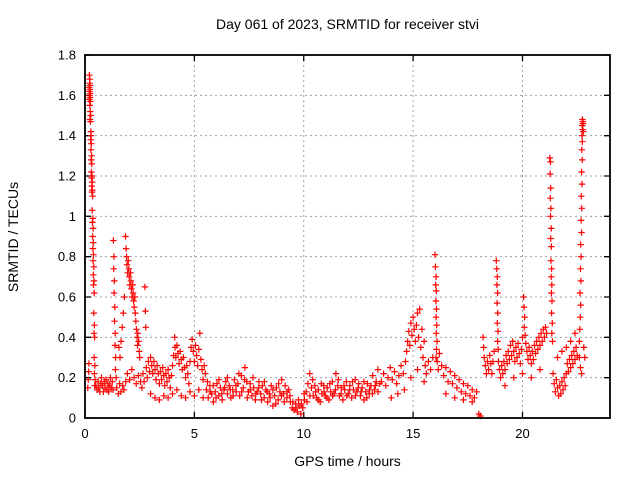  Describe the element at coordinates (72, 216) in the screenshot. I see `y-tick-label: 1` at that location.